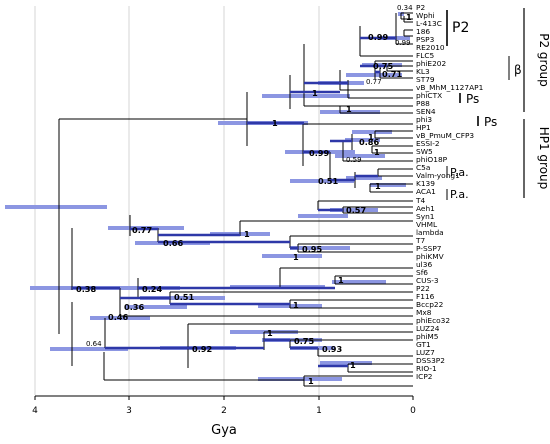  I want to click on tip-label: P22, so click(423, 288).